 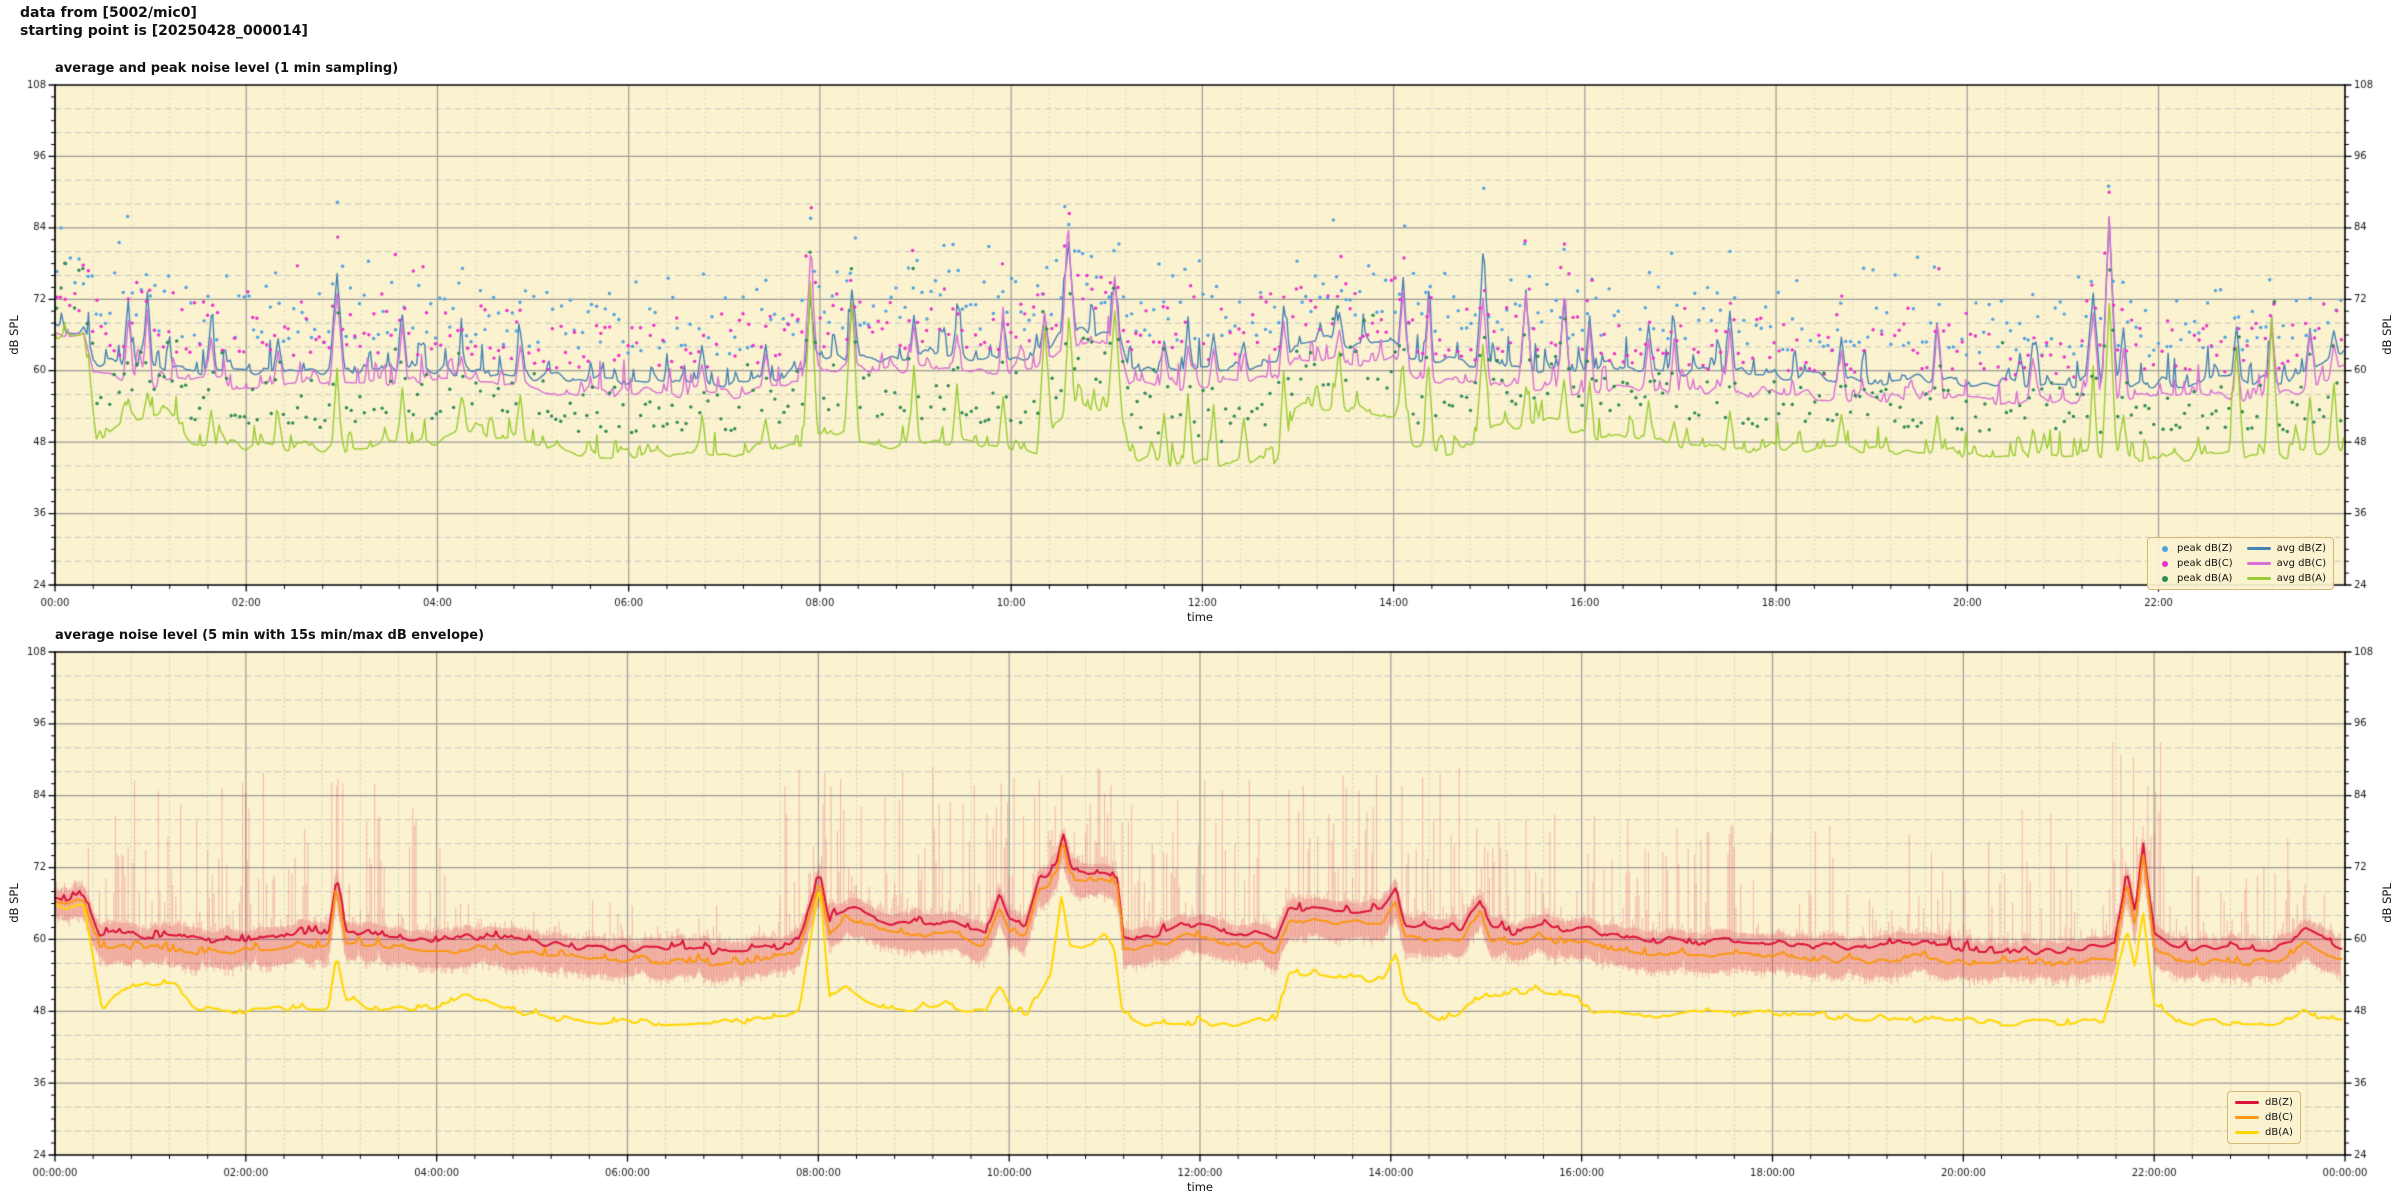 I want to click on top-legend-item: peak dB(A), so click(x=2194, y=578).